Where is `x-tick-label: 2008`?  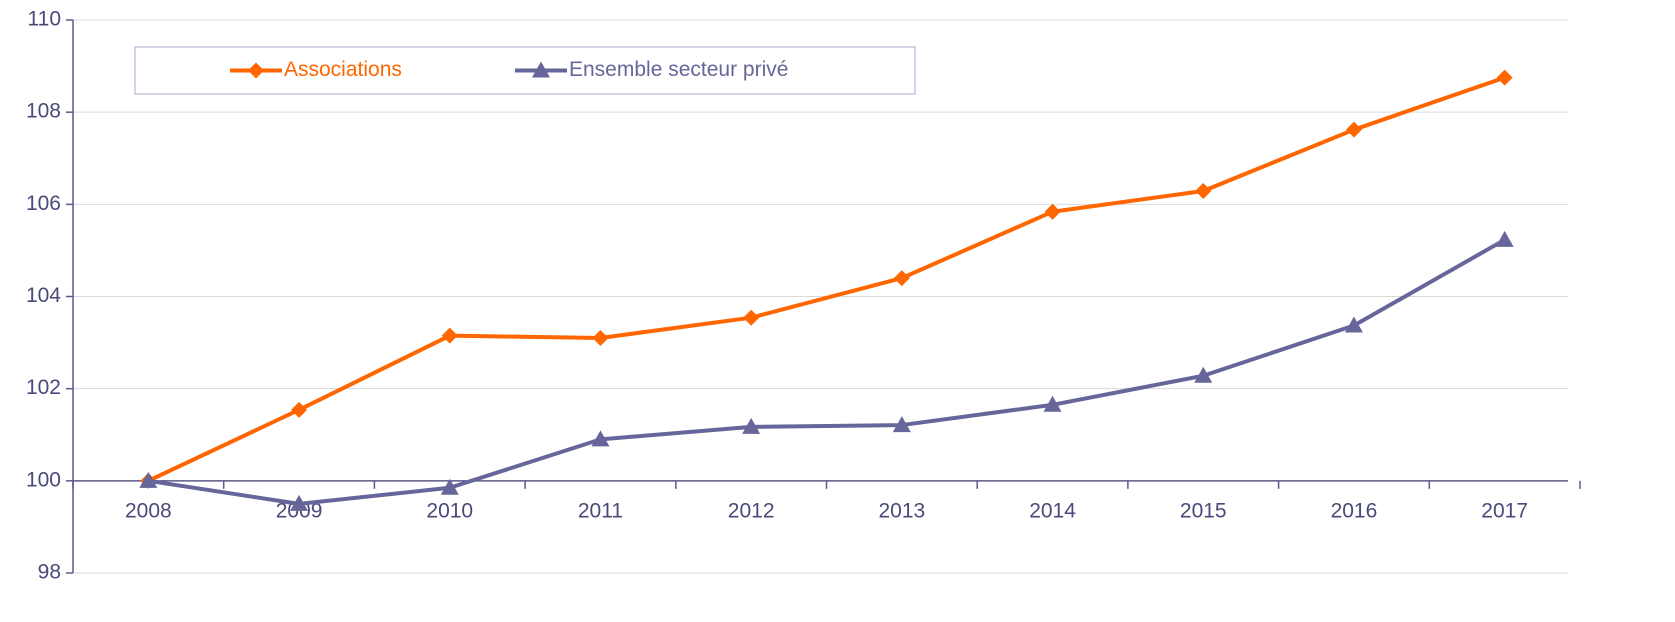
x-tick-label: 2008 is located at coordinates (148, 510).